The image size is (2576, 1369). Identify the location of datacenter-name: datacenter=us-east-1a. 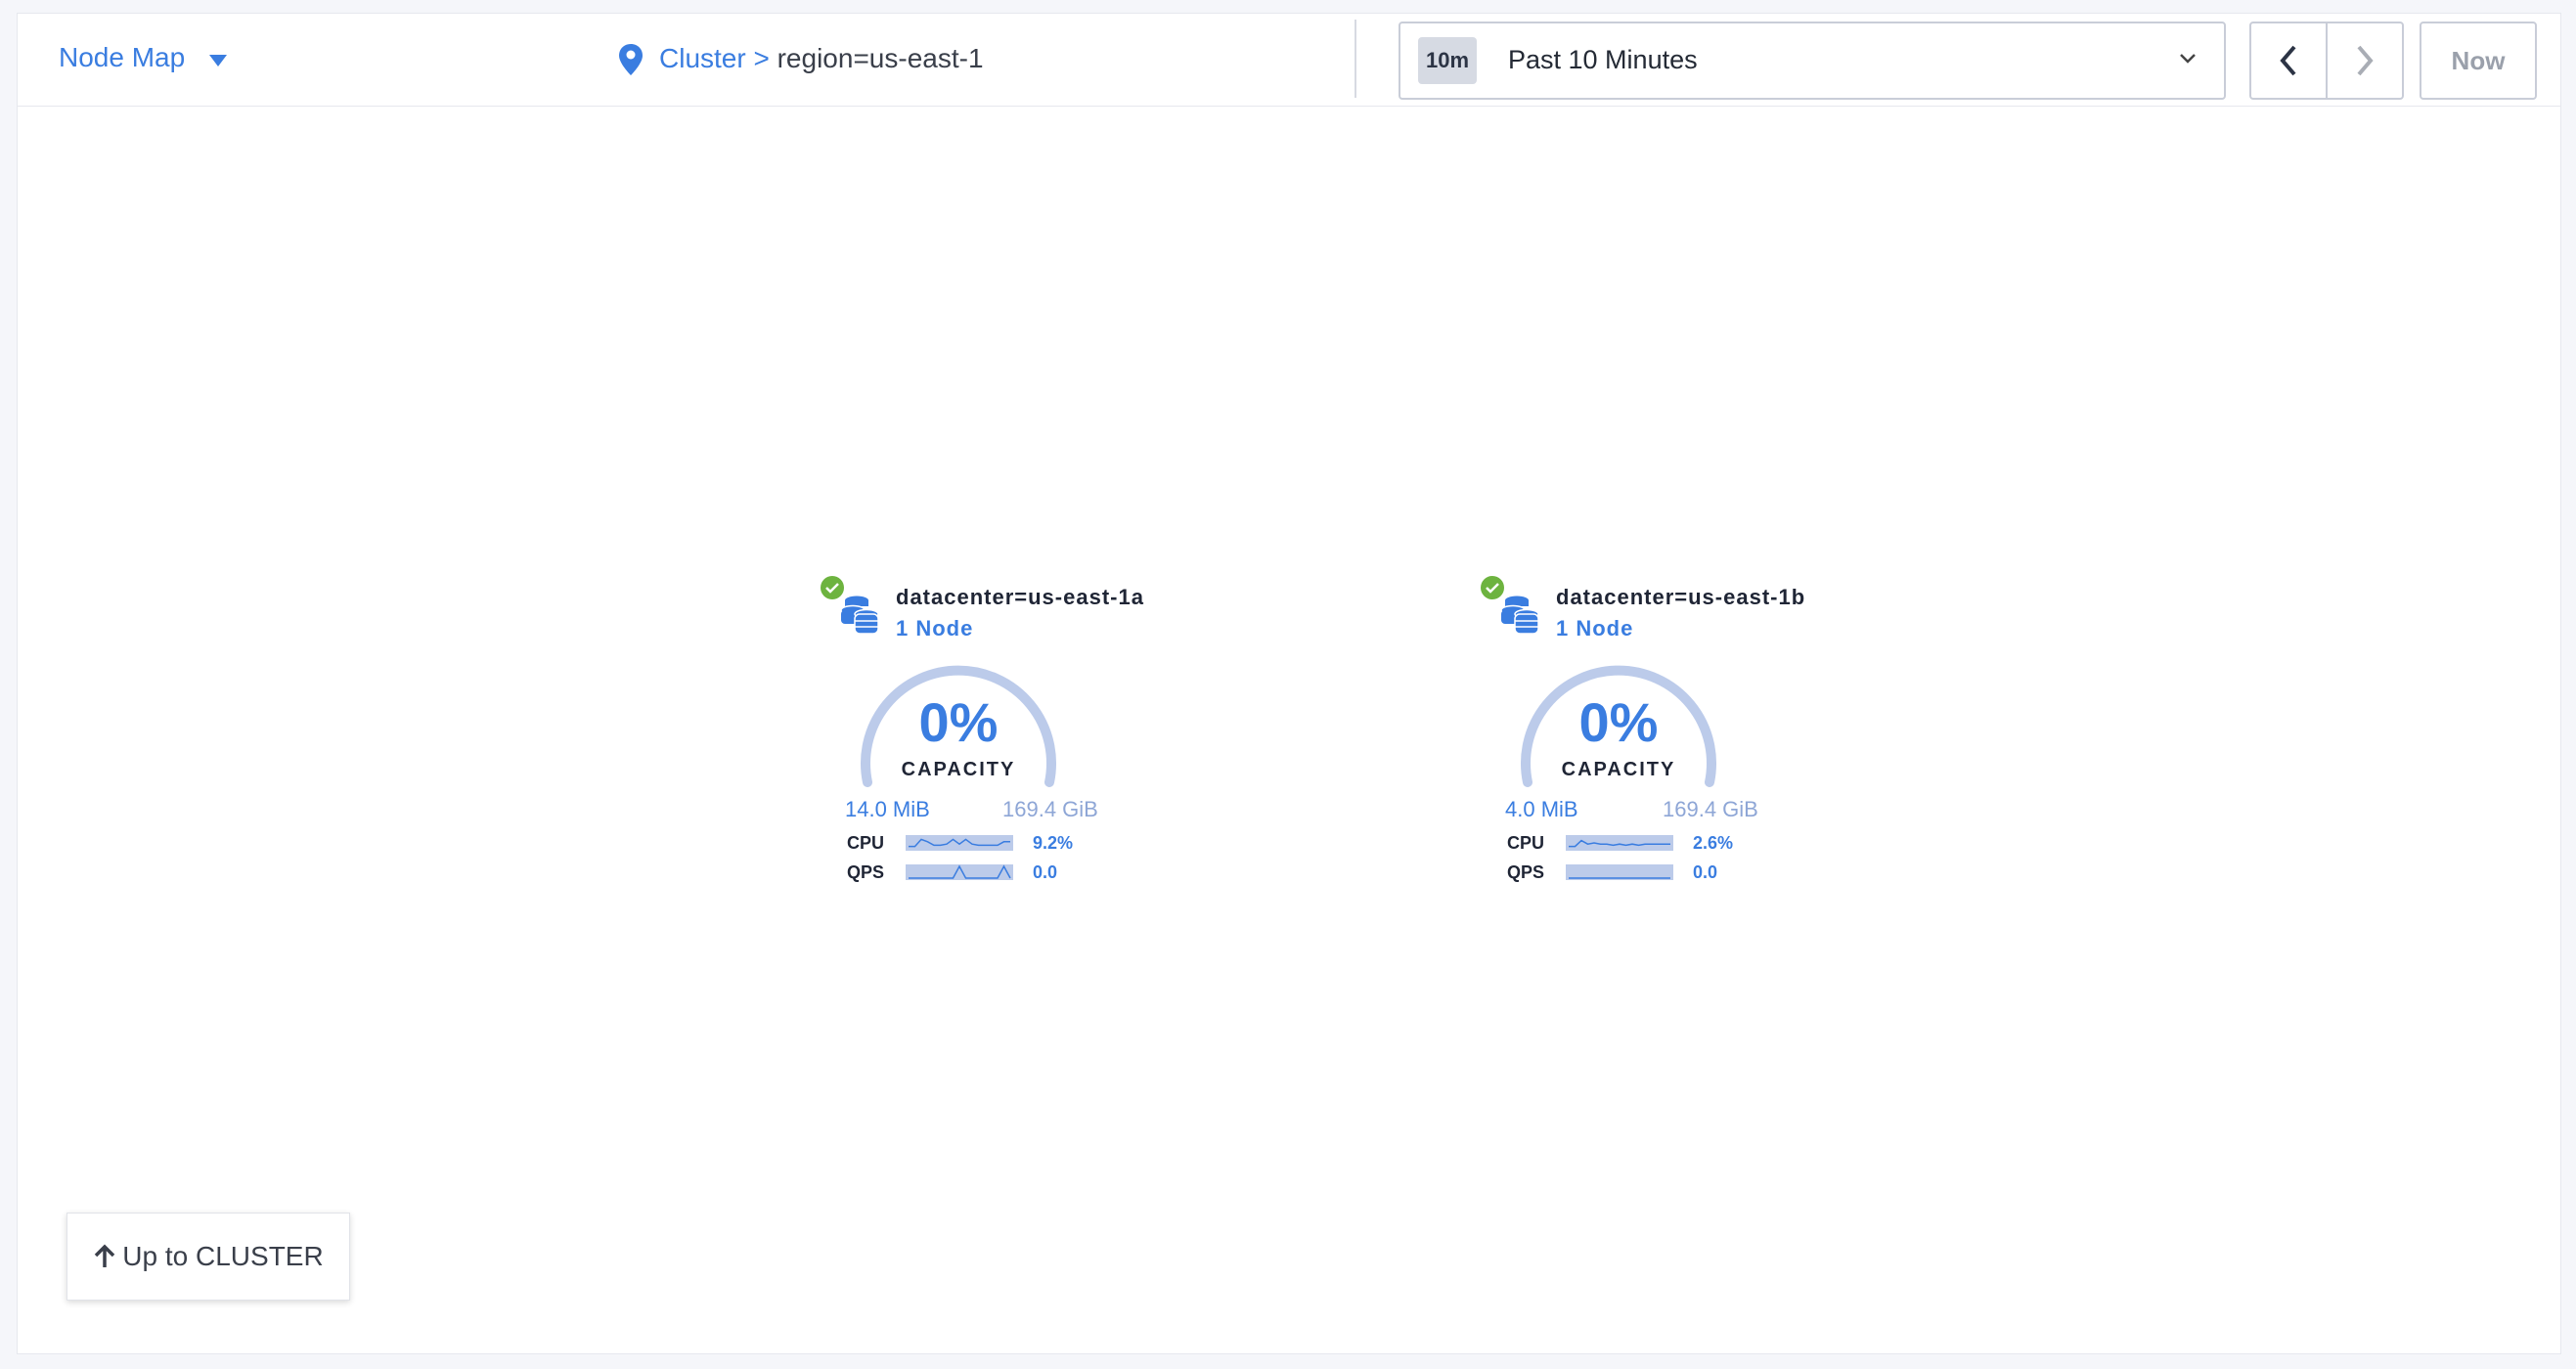
(1020, 597).